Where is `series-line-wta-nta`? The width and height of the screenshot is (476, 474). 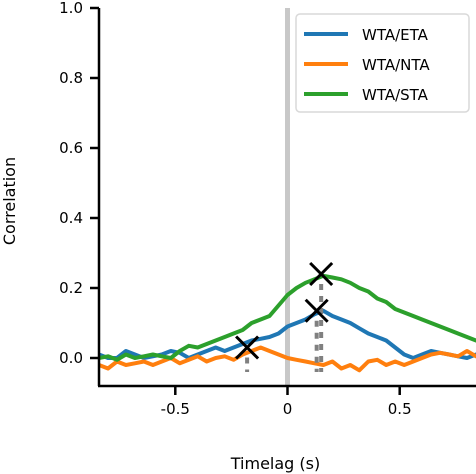 series-line-wta-nta is located at coordinates (287, 359).